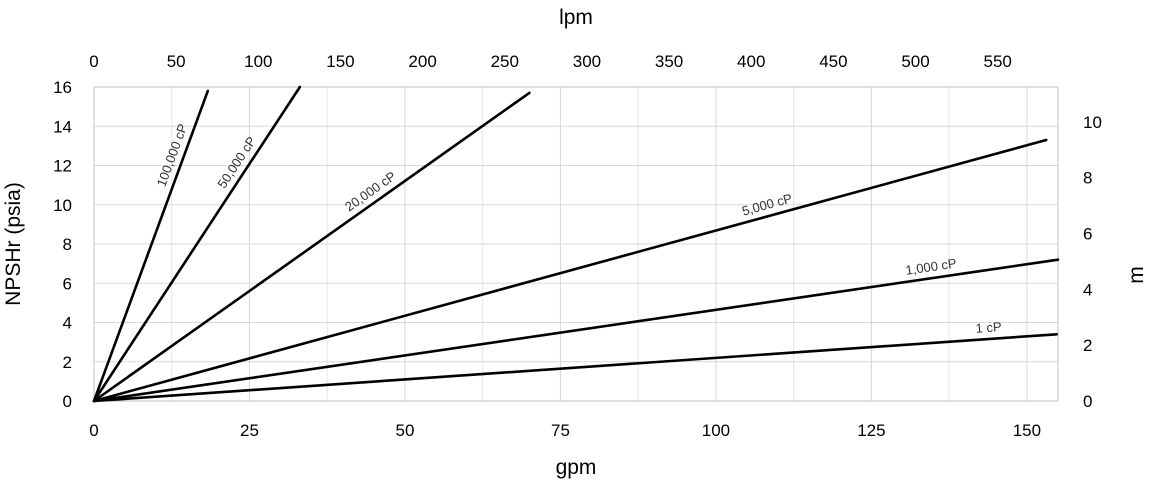  Describe the element at coordinates (340, 61) in the screenshot. I see `x2-tick-label: 150` at that location.